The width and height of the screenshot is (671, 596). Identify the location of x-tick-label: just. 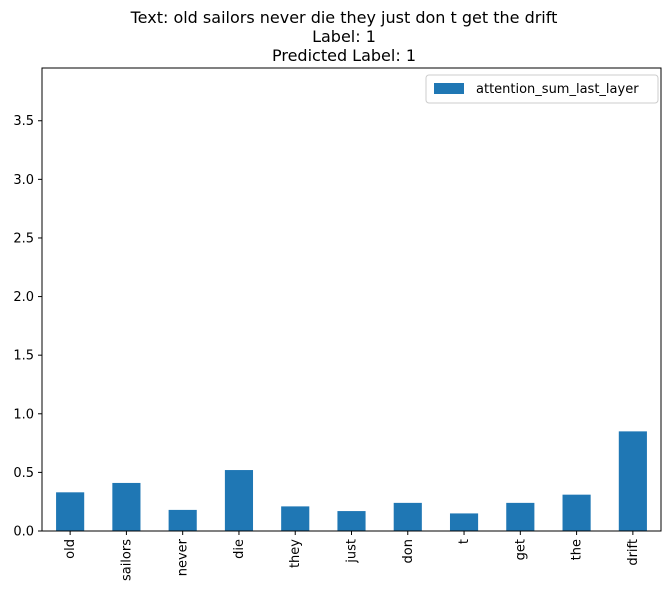
(352, 551).